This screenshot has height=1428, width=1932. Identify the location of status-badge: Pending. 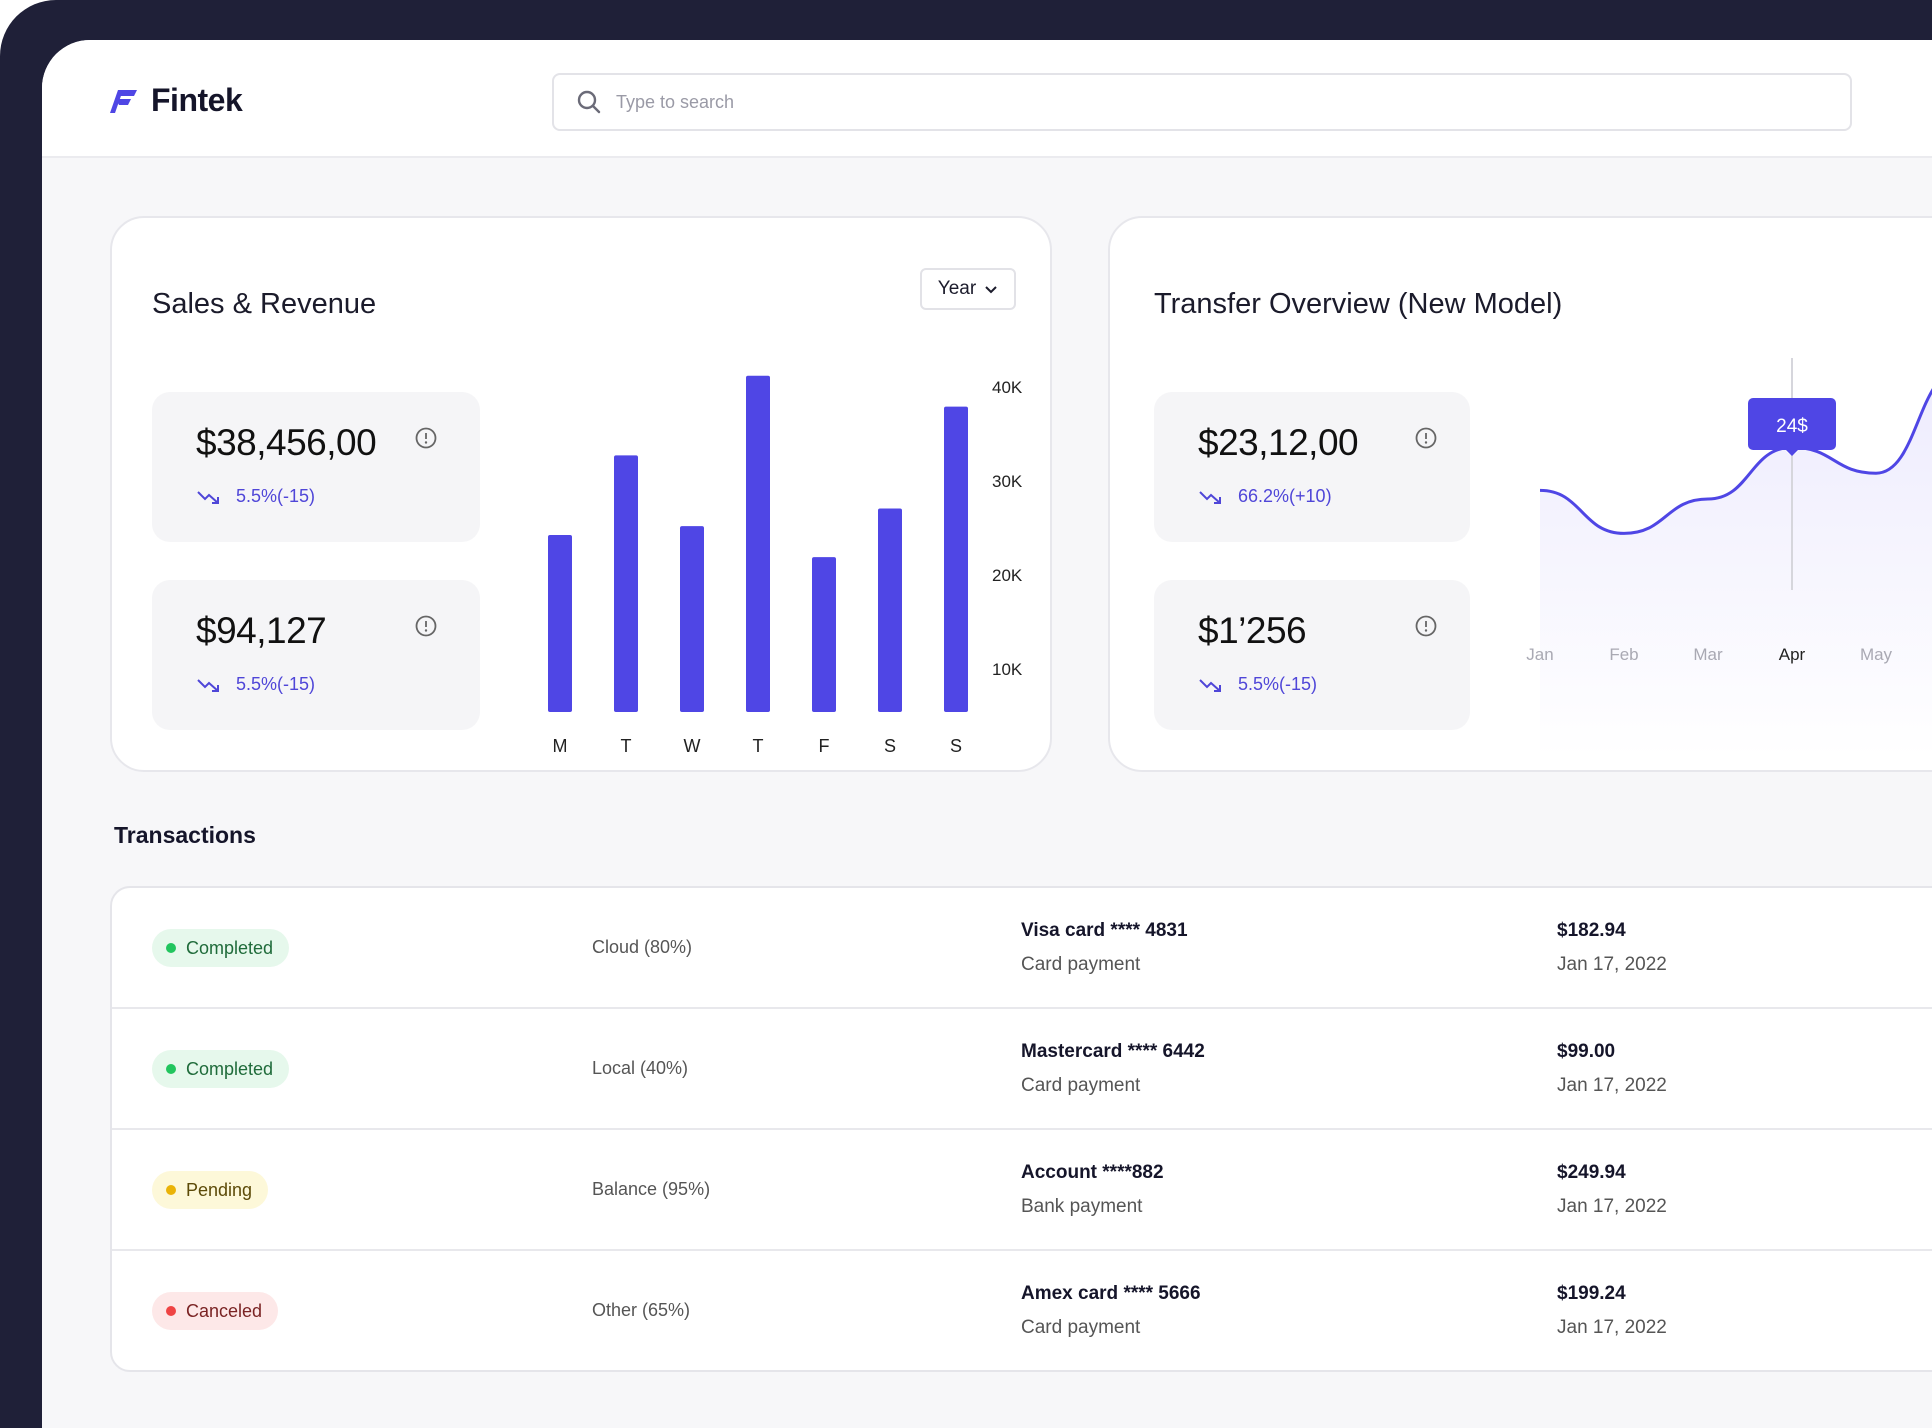
(210, 1190).